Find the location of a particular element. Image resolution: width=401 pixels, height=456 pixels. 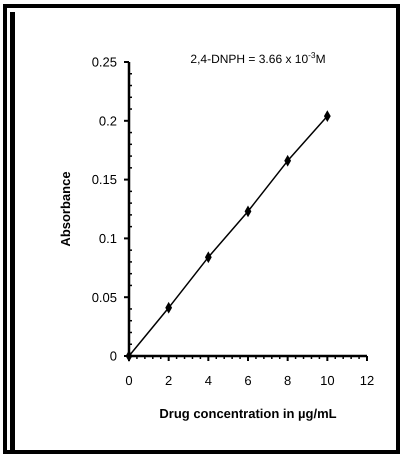

x-tick-label: 2 is located at coordinates (168, 380).